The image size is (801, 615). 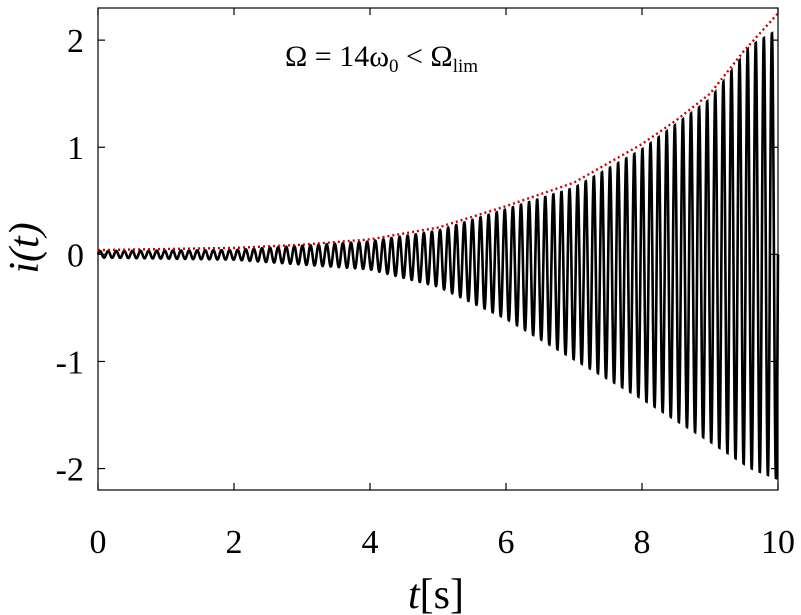 What do you see at coordinates (443, 542) in the screenshot?
I see `x-tick-labels: 0 2 4 6 8 10` at bounding box center [443, 542].